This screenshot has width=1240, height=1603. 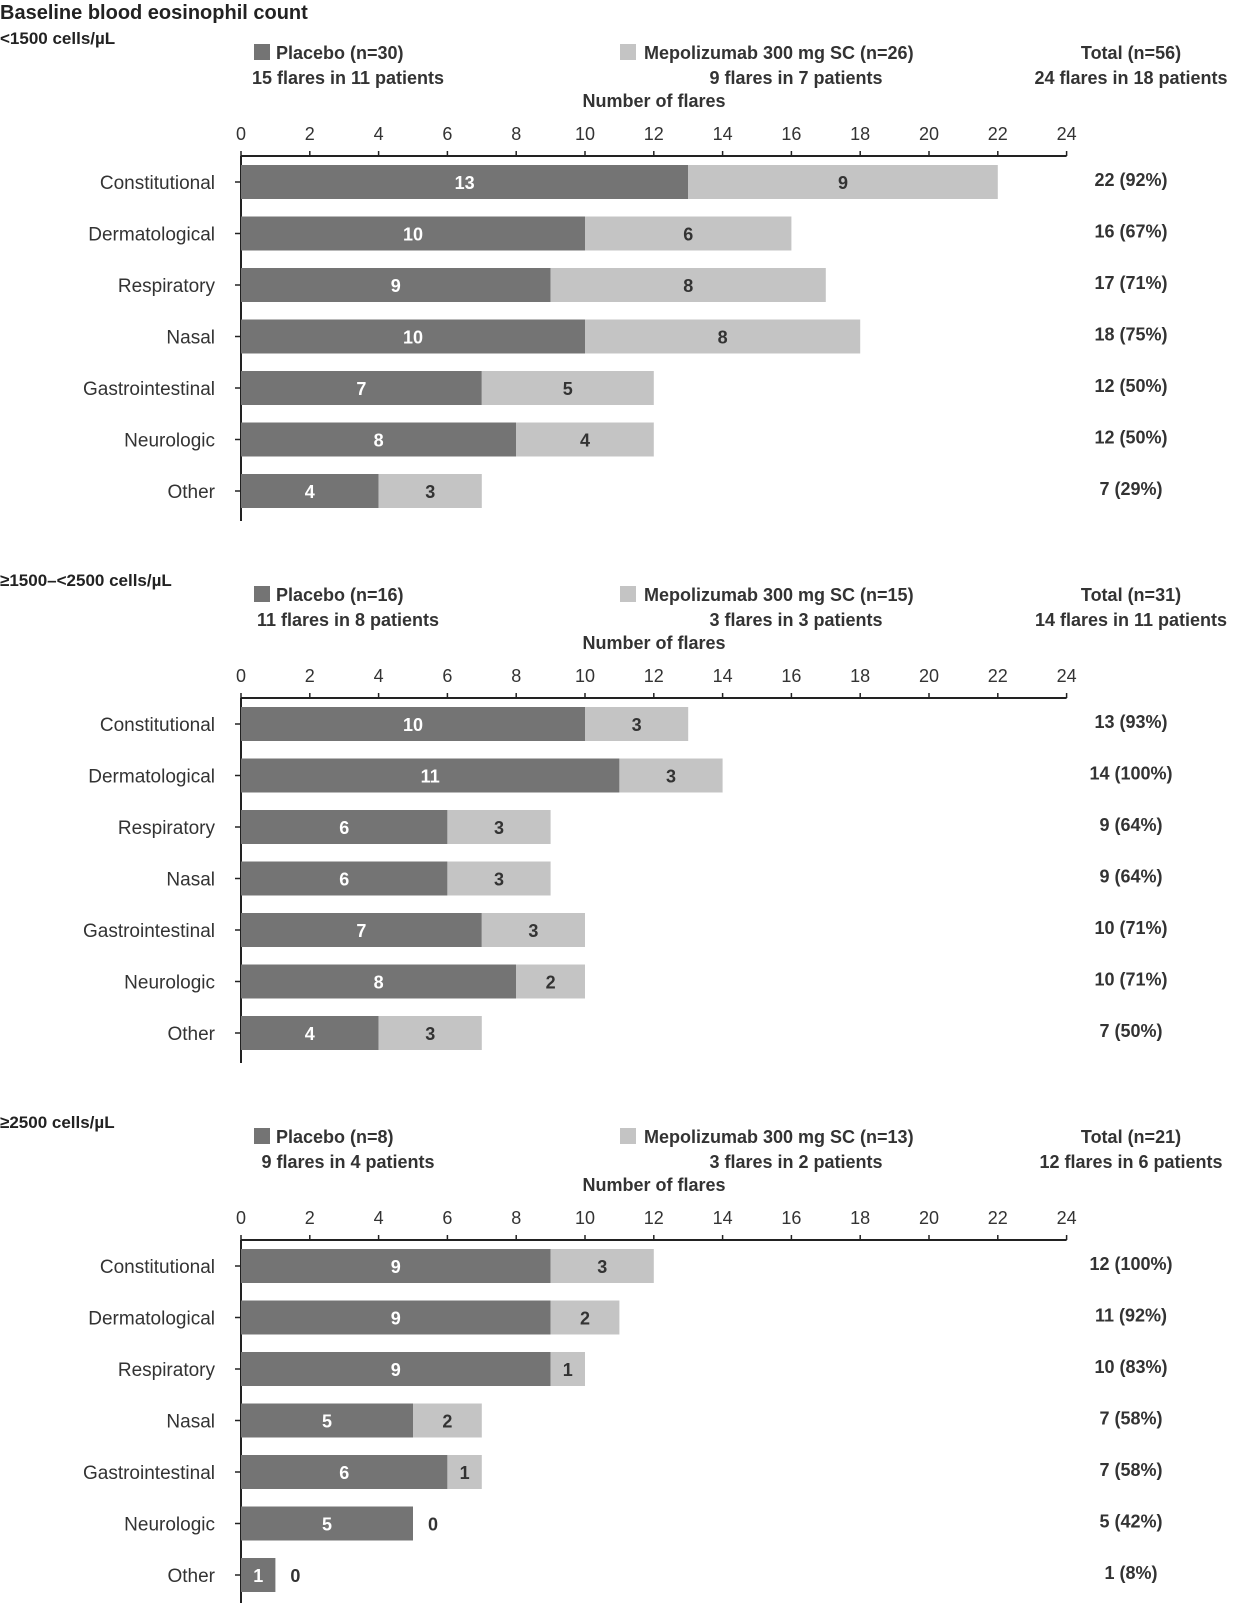 What do you see at coordinates (585, 1218) in the screenshot?
I see `x-tick-label: 10` at bounding box center [585, 1218].